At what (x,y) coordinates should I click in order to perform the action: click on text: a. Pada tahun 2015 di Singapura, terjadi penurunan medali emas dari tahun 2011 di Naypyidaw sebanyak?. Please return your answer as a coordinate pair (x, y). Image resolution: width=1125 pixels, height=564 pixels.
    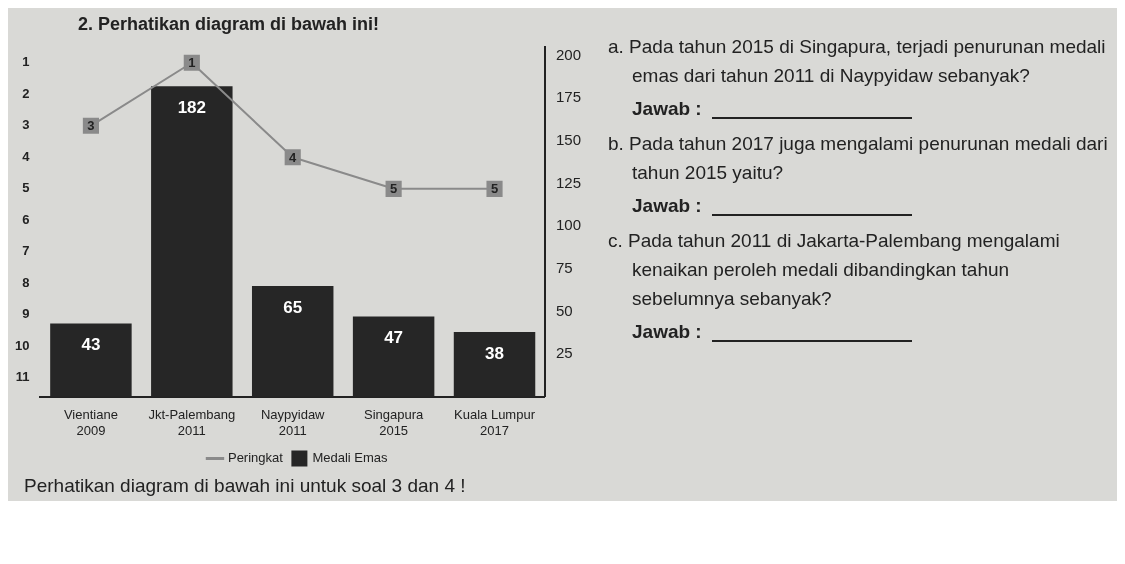
    Looking at the image, I should click on (857, 61).